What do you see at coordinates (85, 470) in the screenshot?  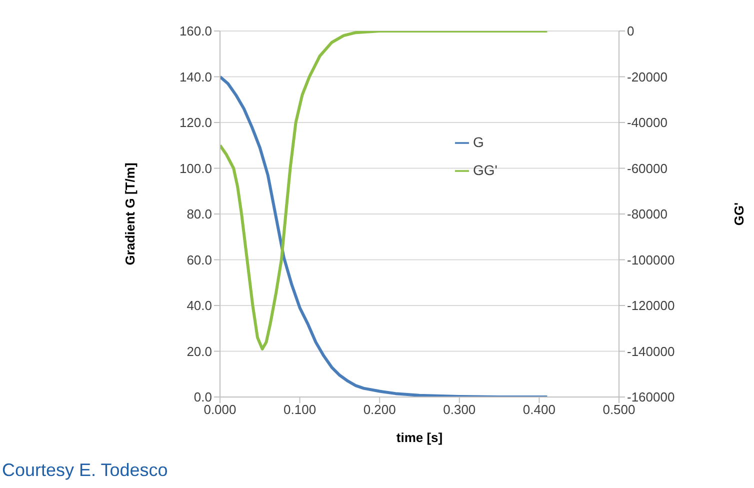 I see `text: Courtesy E. Todesco` at bounding box center [85, 470].